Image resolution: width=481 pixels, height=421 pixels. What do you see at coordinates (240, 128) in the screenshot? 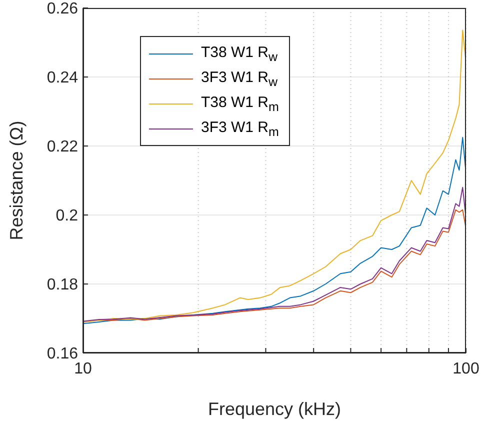
I see `legend-label: 3F3 W1 R$_{m}$` at bounding box center [240, 128].